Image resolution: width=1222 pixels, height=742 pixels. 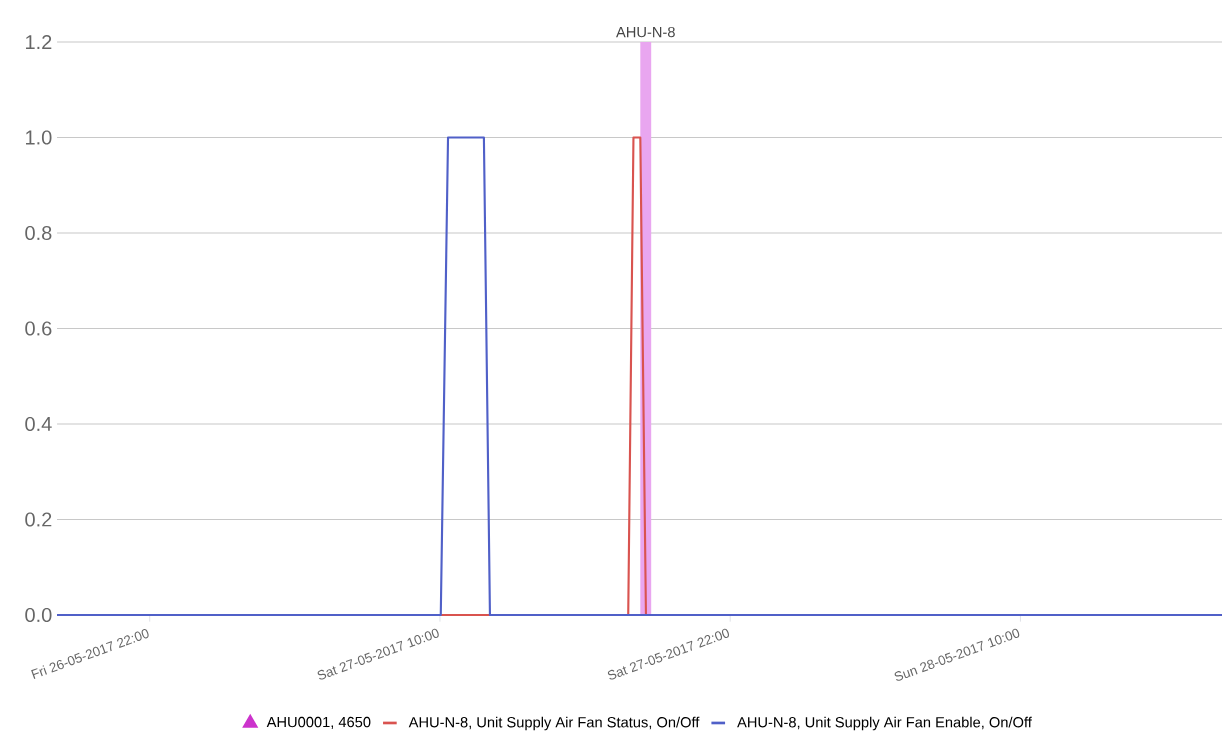 I want to click on y-tick-label: 1.2, so click(x=39, y=42).